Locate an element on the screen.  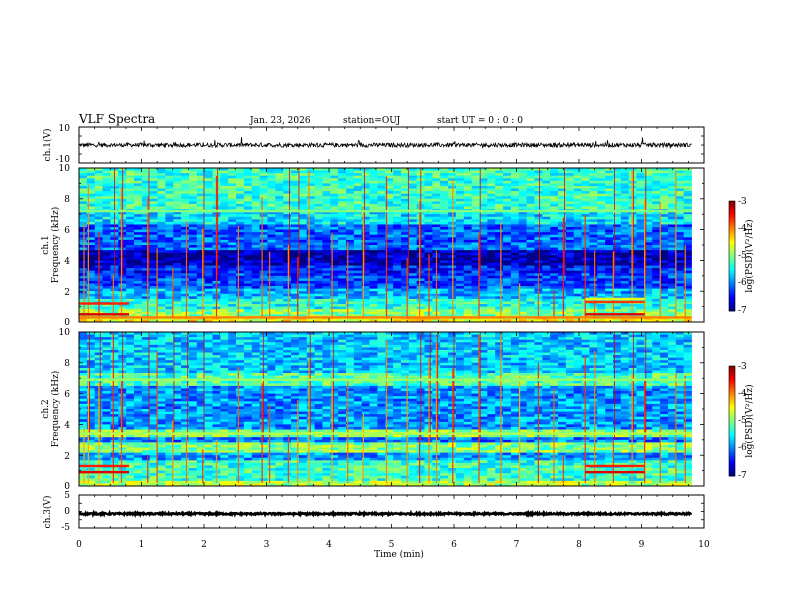
panel-ch1-voltage: 10 -10 ch.1(V) is located at coordinates (373, 144).